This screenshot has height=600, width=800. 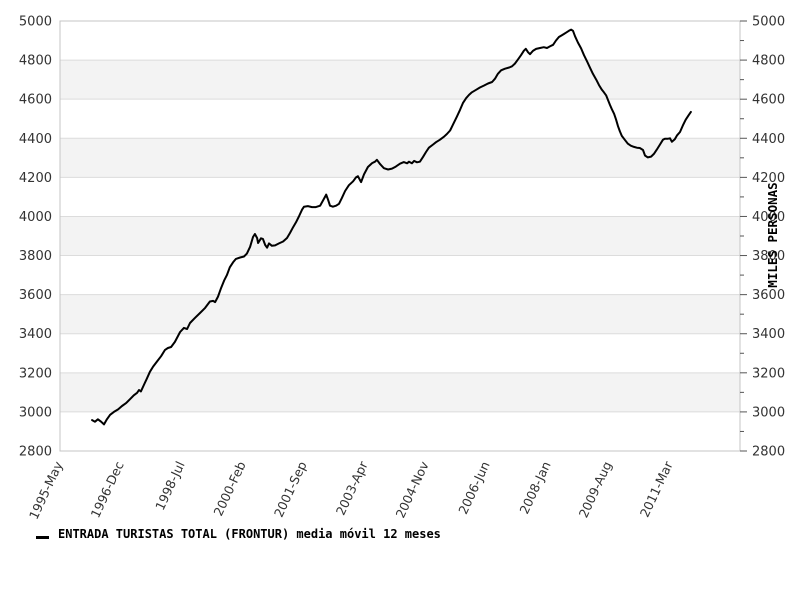 I want to click on y-axis-label-right: 4400, so click(x=768, y=139).